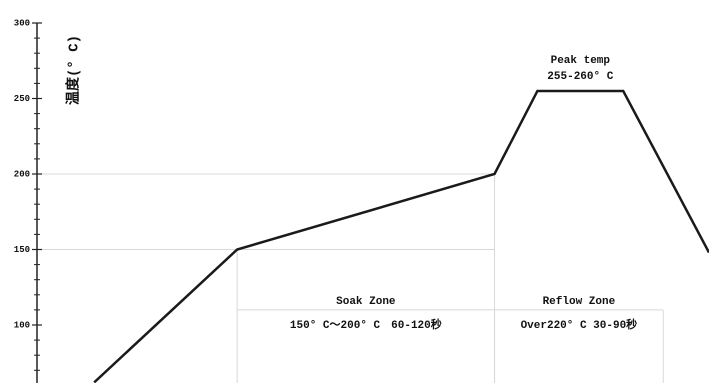 This screenshot has height=383, width=709. Describe the element at coordinates (366, 302) in the screenshot. I see `zone-title: Soak Zone` at that location.